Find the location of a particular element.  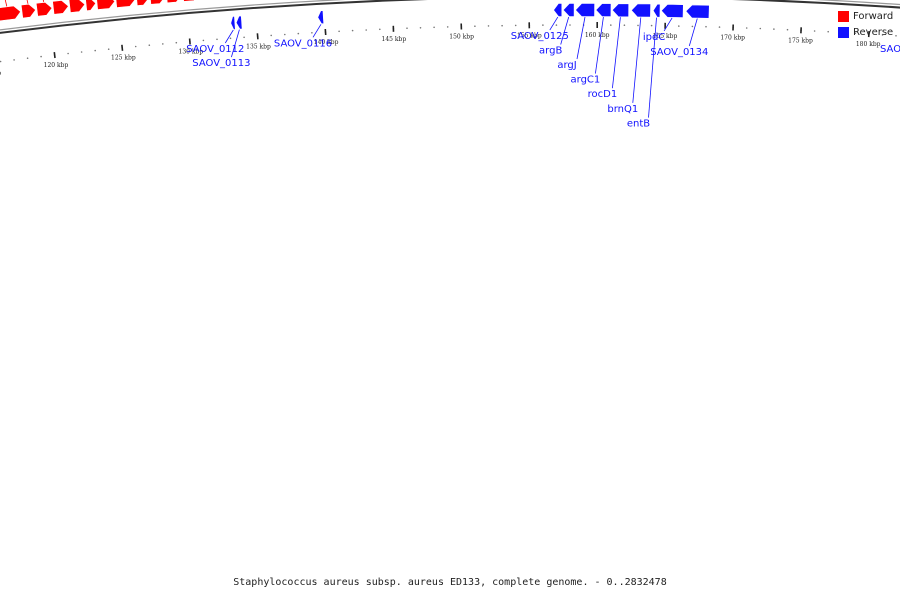

gene-label: SAOV_0144 is located at coordinates (890, 49).